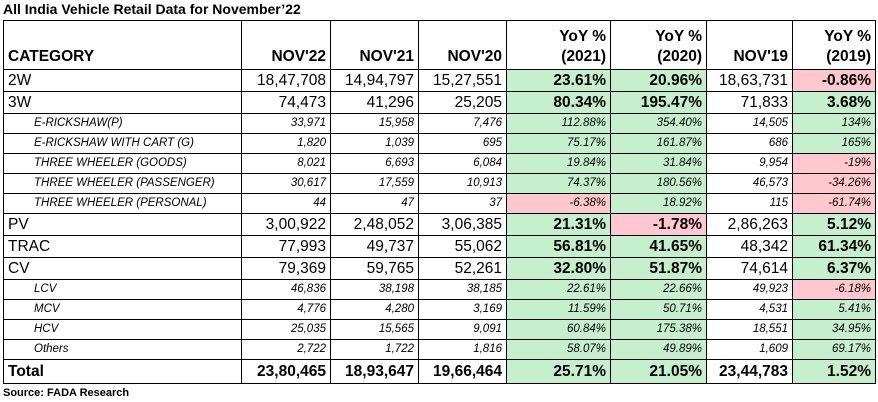 This screenshot has width=878, height=402. Describe the element at coordinates (749, 371) in the screenshot. I see `cell-nov19: 23,44,783` at that location.